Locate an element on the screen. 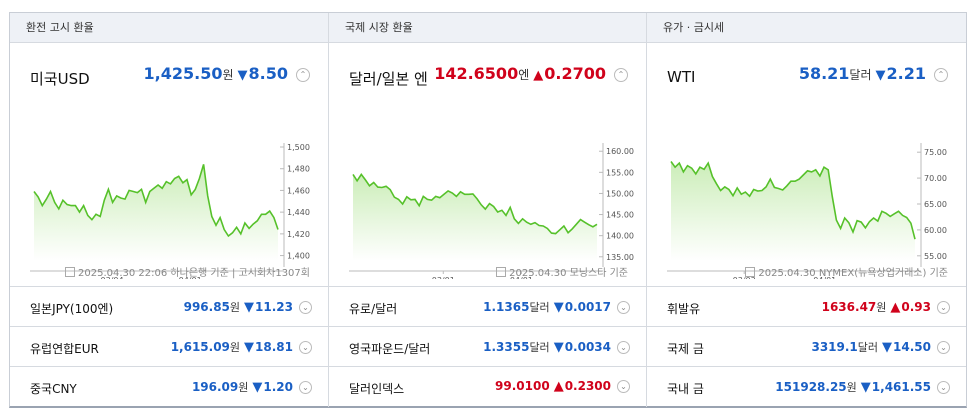 Image resolution: width=974 pixels, height=419 pixels. row-quote-value: 996.85 원 ▼ 11.23 ⌄ is located at coordinates (248, 307).